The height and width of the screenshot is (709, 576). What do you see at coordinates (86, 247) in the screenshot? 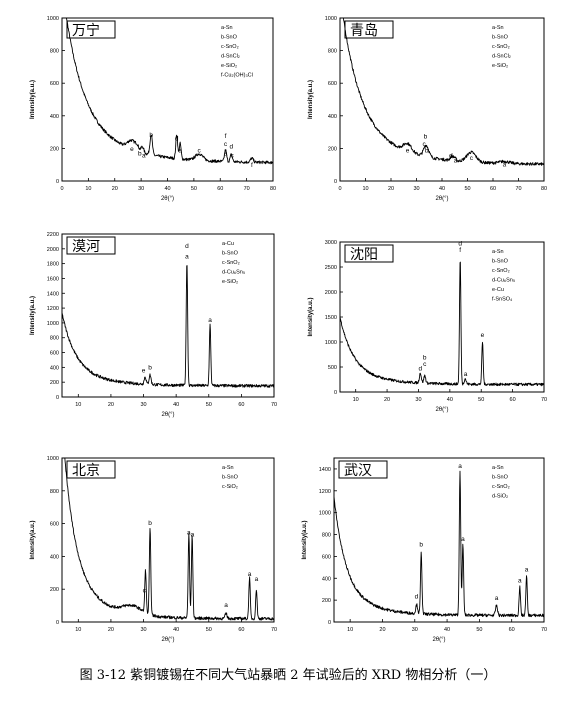
I see `station-title: 漠河` at bounding box center [86, 247].